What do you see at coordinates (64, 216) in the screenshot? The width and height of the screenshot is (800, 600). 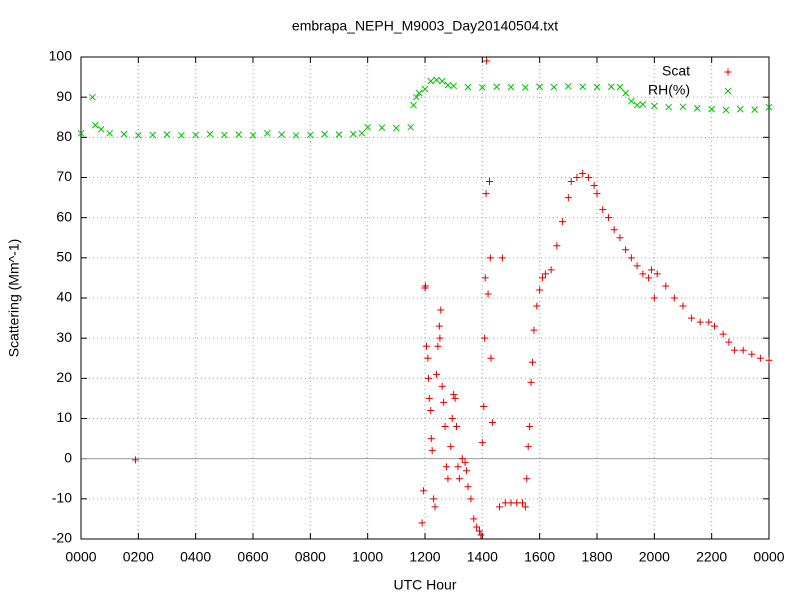 I see `y-tick-label: 60` at bounding box center [64, 216].